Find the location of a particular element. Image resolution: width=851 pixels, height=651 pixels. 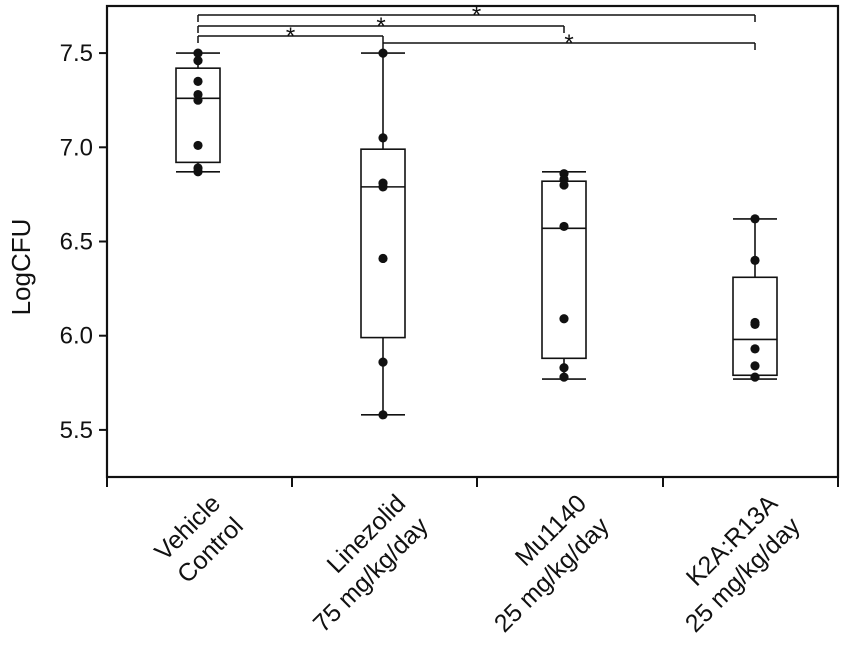

y-tick-label: 6.0 is located at coordinates (76, 336).